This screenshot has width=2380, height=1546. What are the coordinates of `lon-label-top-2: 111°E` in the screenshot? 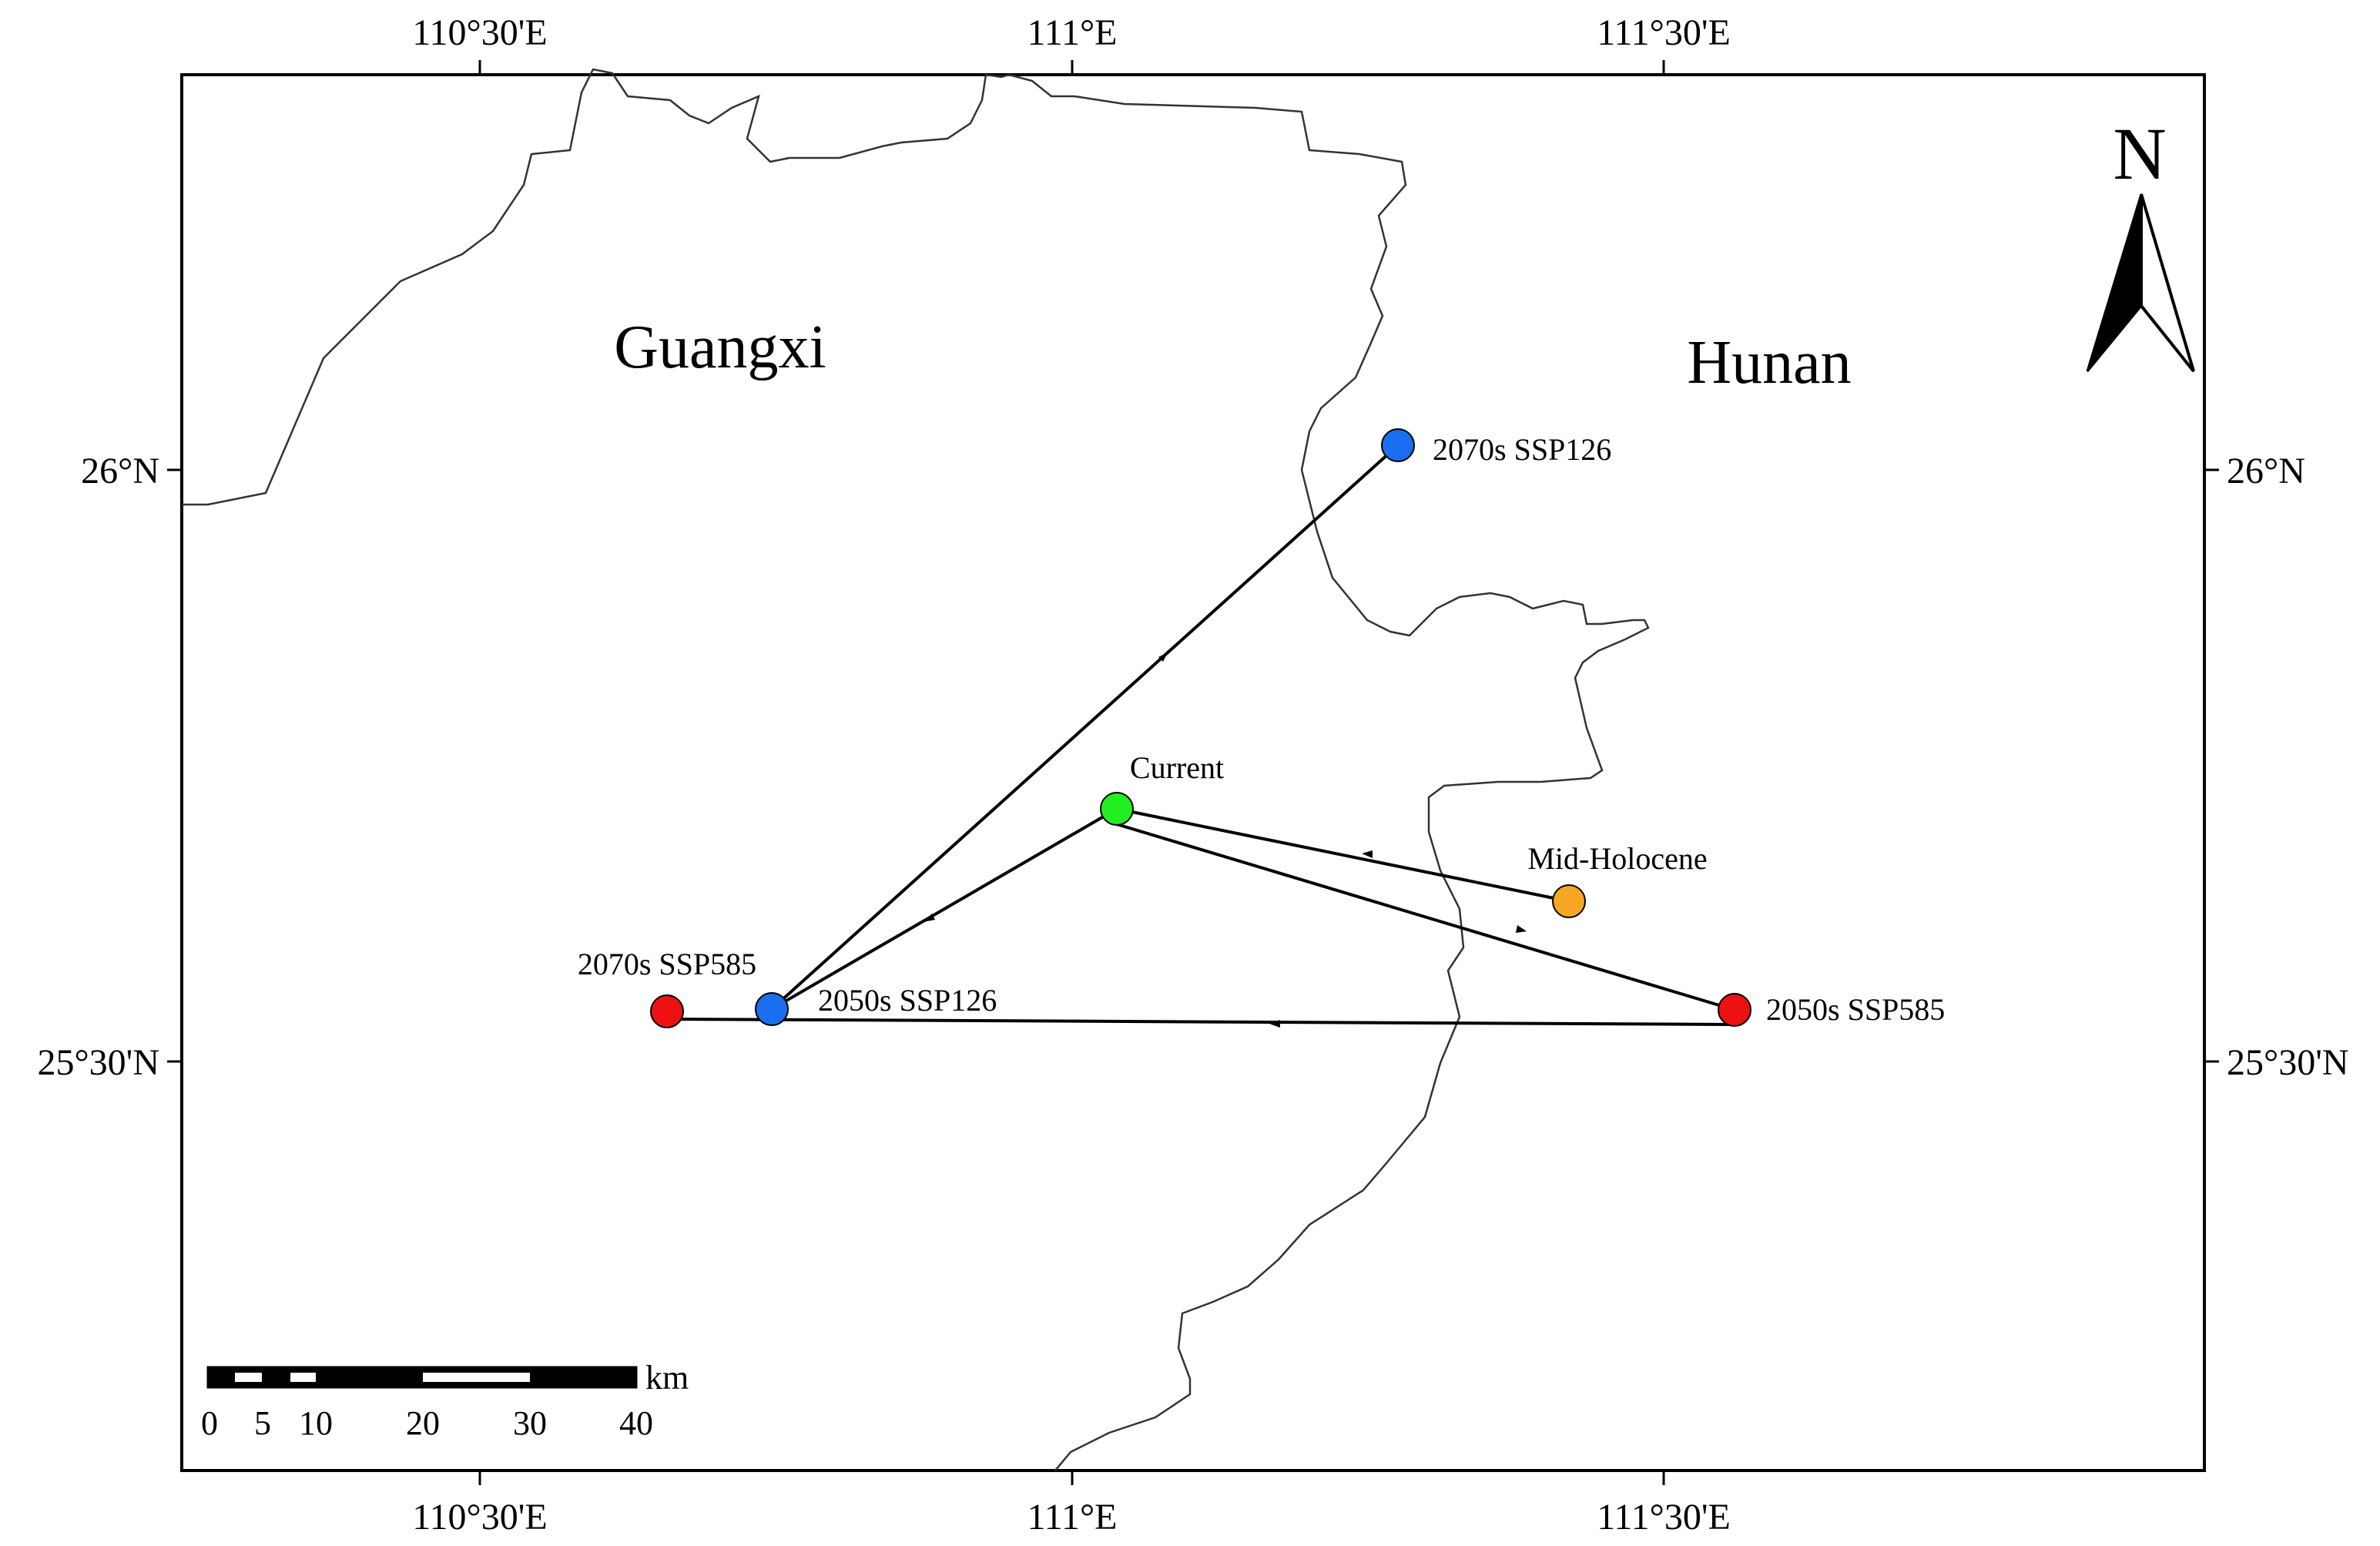 It's located at (1072, 32).